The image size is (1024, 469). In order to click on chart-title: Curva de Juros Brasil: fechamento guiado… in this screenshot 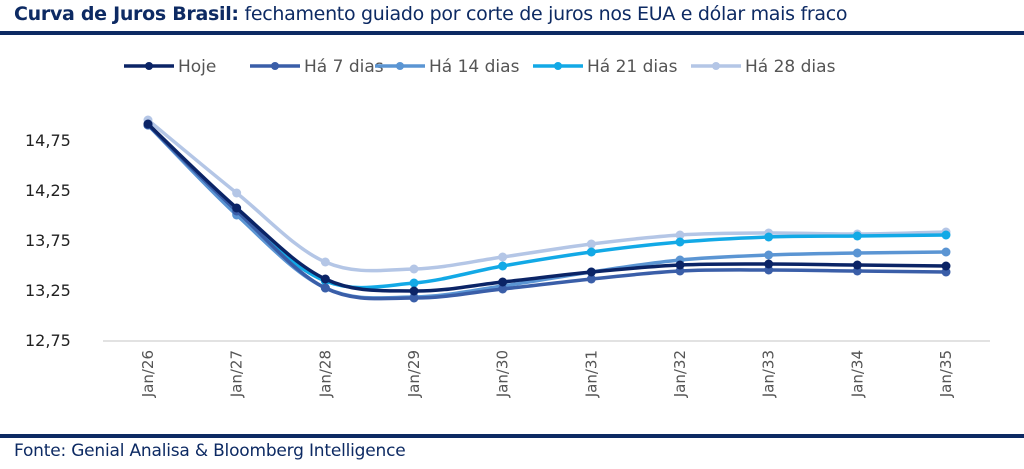, I will do `click(430, 14)`.